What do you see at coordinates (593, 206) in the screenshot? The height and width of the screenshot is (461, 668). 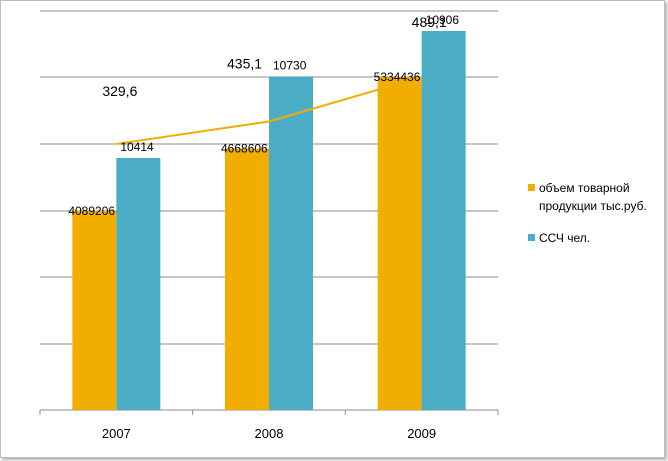 I see `legend-label: продукции тыс.руб.` at bounding box center [593, 206].